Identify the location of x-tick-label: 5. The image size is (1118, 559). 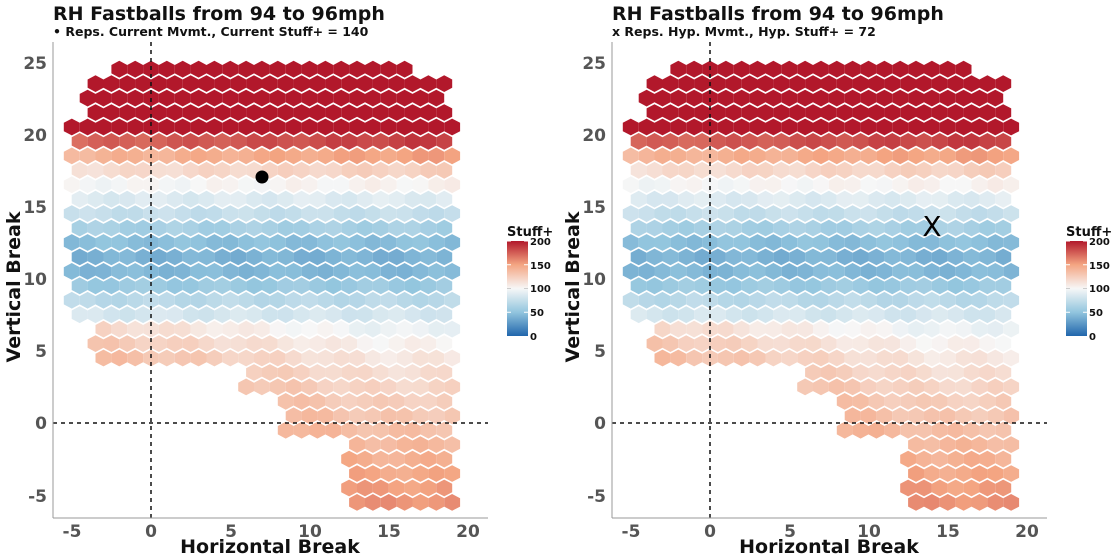
(790, 532).